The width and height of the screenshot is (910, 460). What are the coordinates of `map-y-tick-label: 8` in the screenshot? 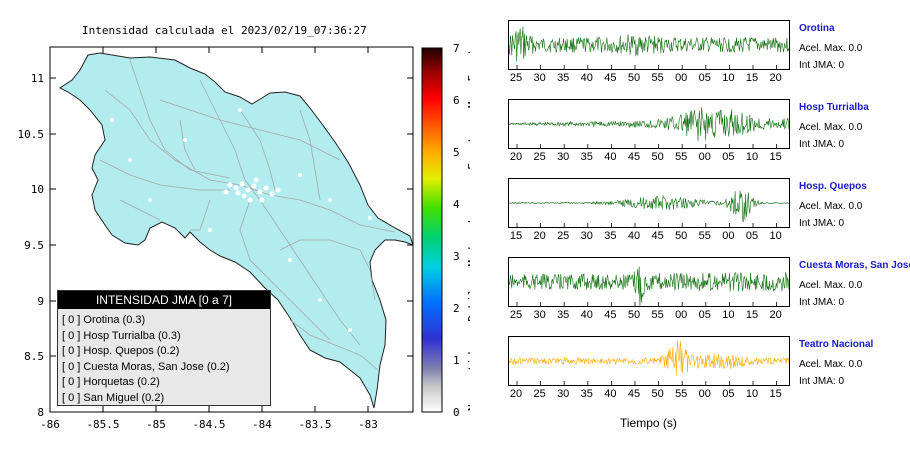 It's located at (40, 412).